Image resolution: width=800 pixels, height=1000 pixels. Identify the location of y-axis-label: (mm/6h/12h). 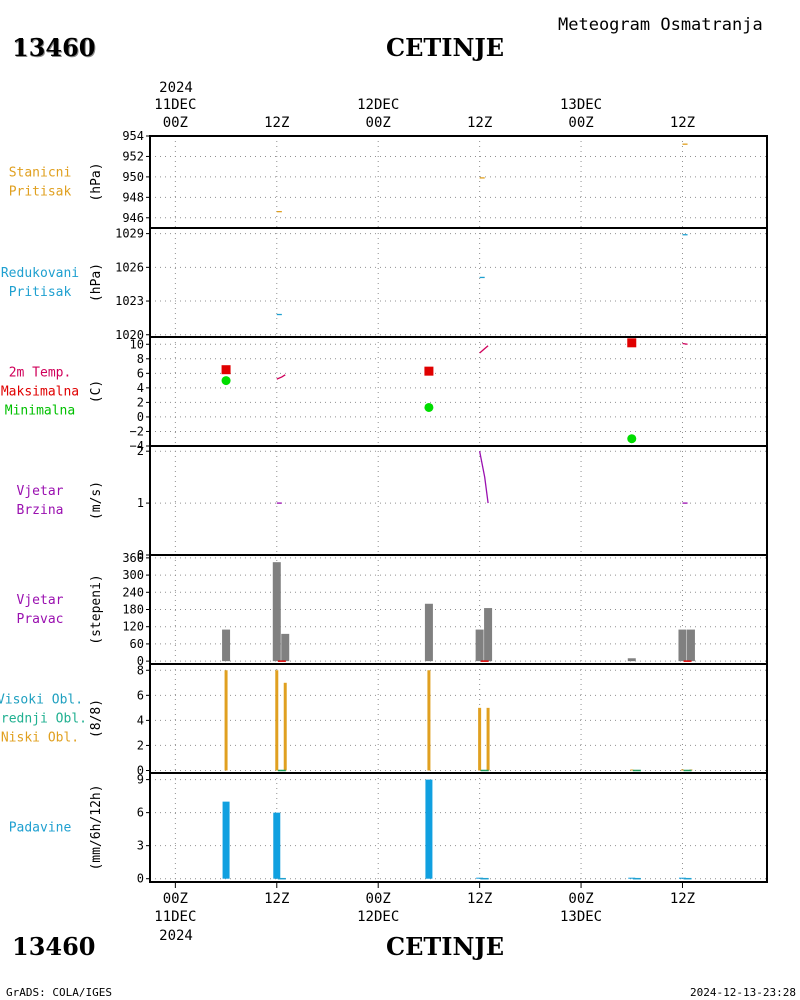
(96, 827).